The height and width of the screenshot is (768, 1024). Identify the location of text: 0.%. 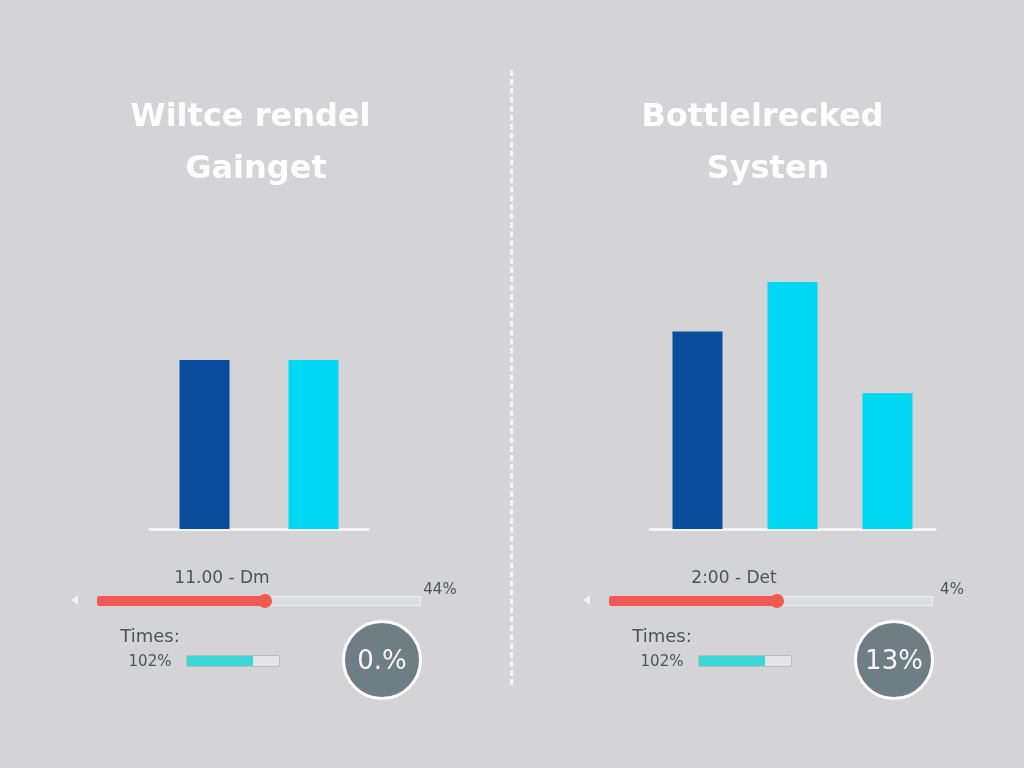
(382, 660).